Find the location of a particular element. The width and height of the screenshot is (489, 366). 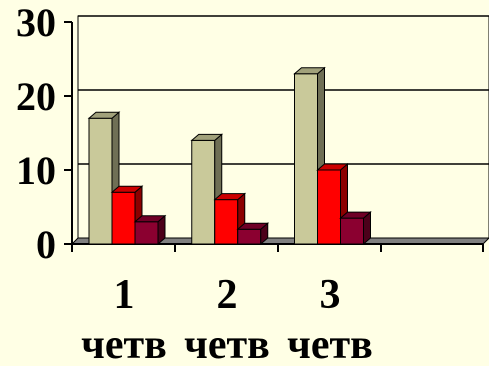

x-tick-number-2: 2 is located at coordinates (227, 295).